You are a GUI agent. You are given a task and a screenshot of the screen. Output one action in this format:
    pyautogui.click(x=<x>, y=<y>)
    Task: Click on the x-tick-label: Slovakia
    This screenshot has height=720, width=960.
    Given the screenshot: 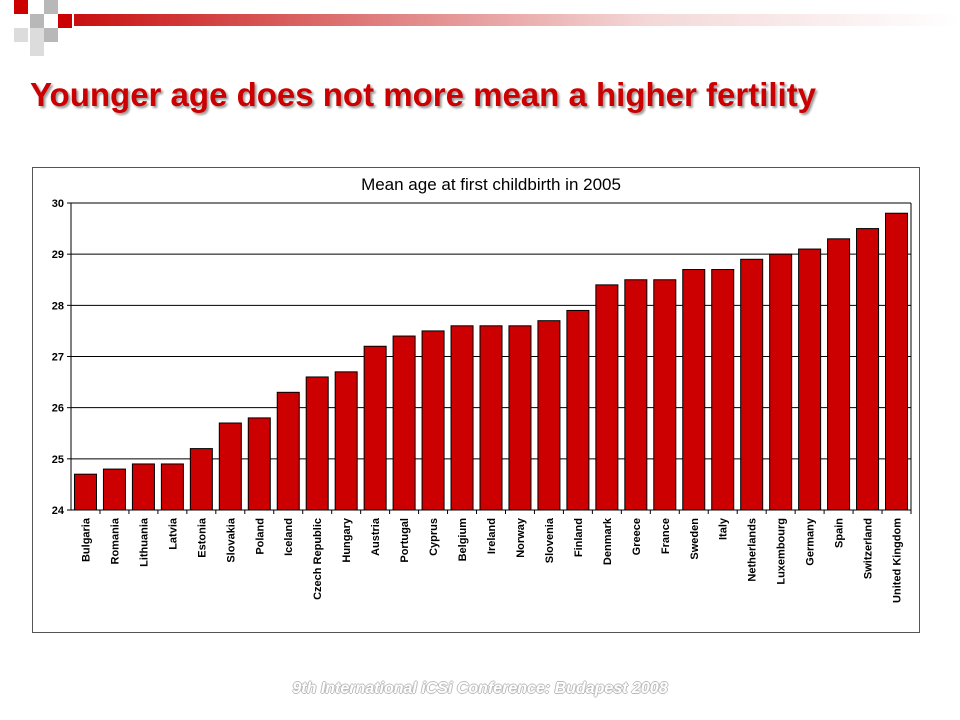 What is the action you would take?
    pyautogui.click(x=231, y=540)
    